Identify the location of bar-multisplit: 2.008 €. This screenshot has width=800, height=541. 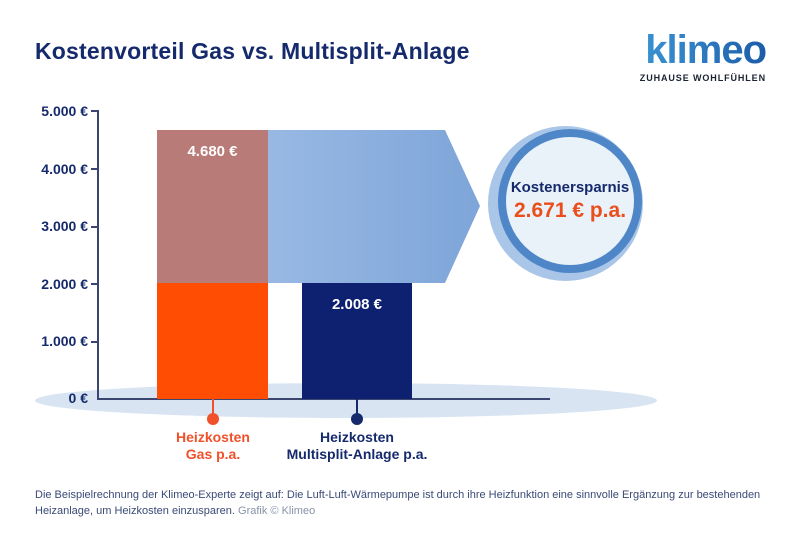
(357, 341).